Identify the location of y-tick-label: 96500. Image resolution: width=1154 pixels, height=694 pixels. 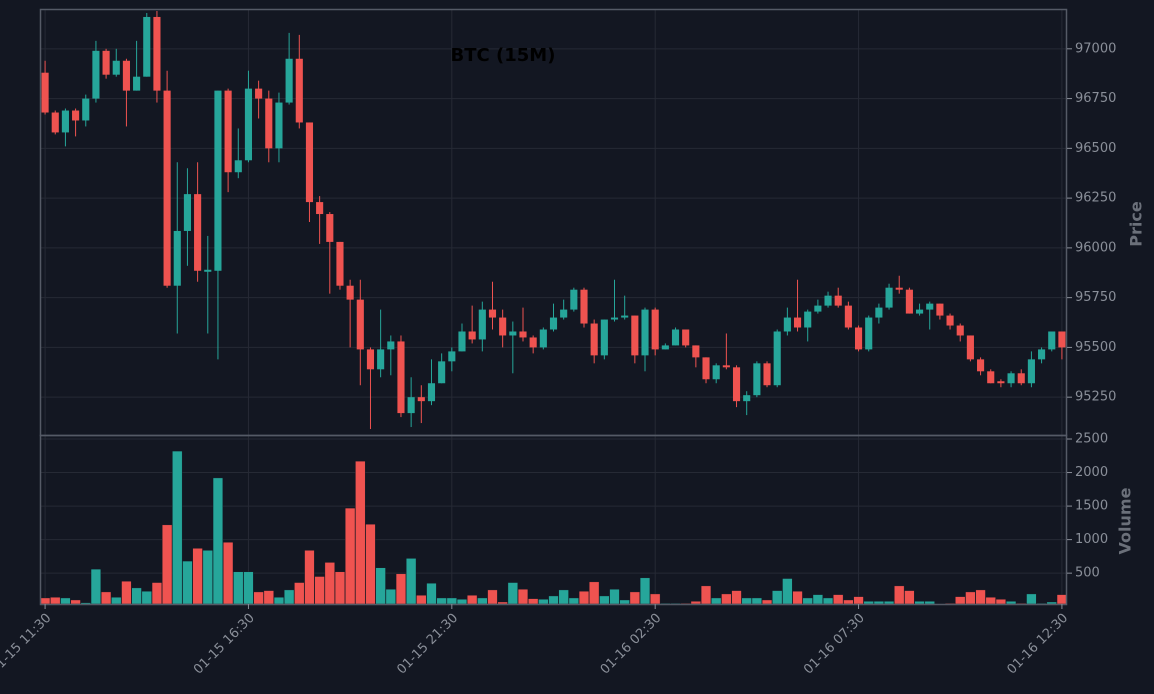
(1095, 148).